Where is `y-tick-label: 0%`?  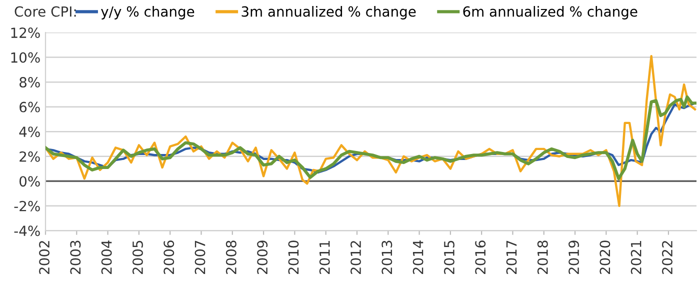
y-tick-label: 0% is located at coordinates (30, 181).